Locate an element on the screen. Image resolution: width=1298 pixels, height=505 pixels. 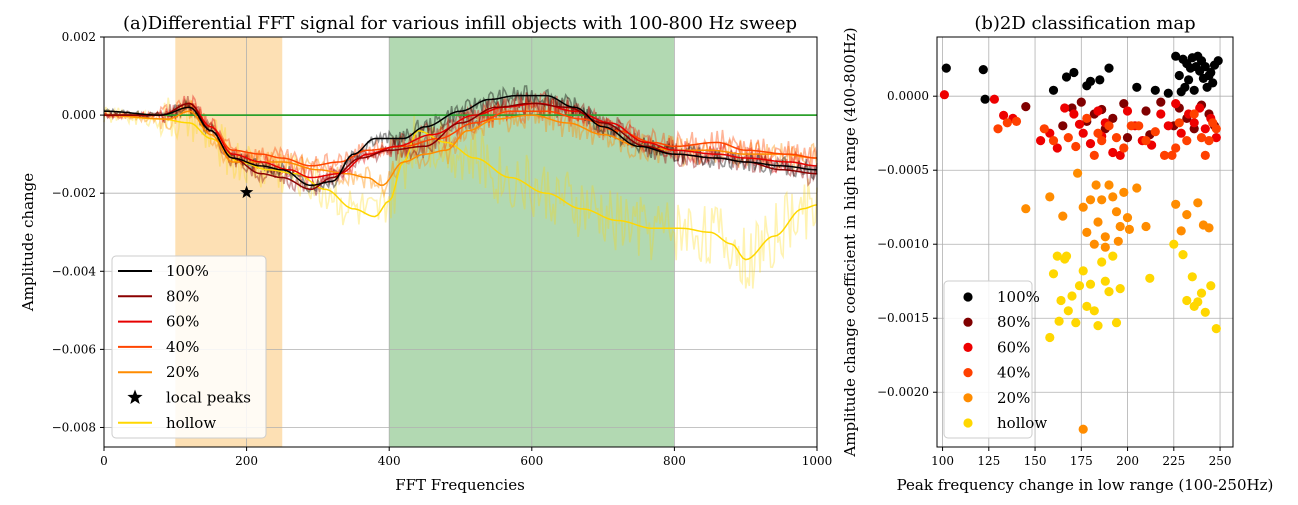
point-20%-17 is located at coordinates (1137, 188).